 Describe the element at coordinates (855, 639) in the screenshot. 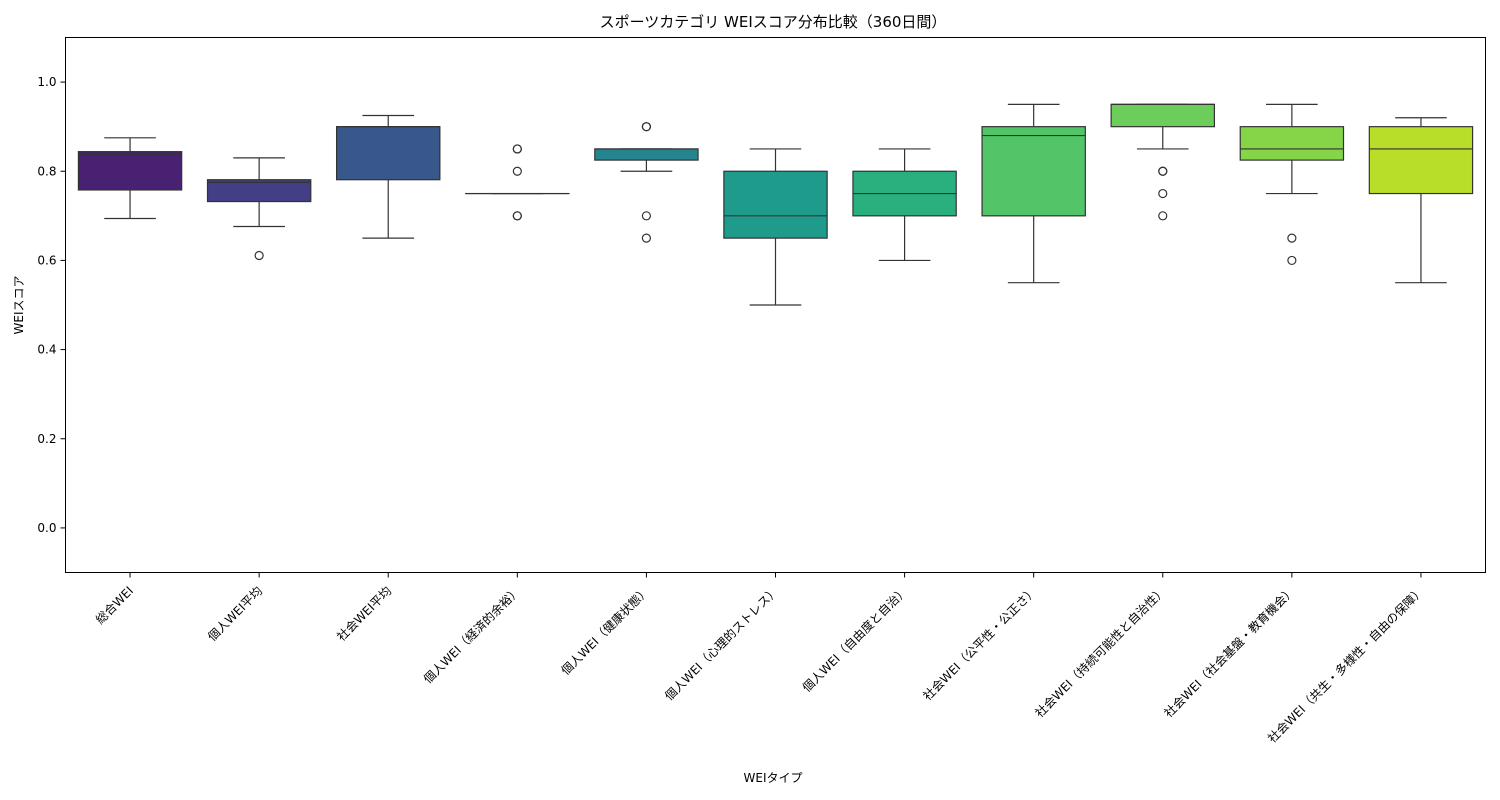

I see `x-tick-label: 個人WEI（自由度と自治）` at that location.